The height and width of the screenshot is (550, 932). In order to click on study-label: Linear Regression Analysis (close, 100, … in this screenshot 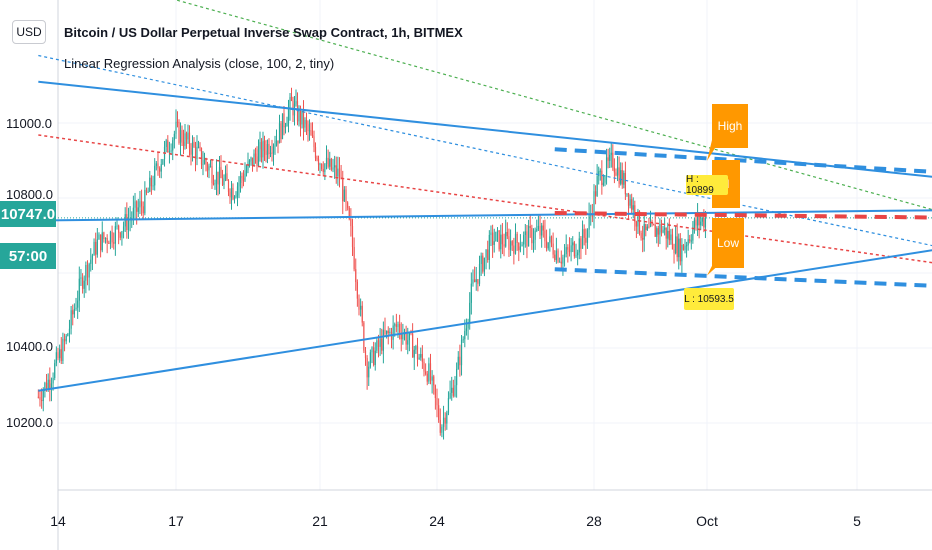, I will do `click(199, 63)`.